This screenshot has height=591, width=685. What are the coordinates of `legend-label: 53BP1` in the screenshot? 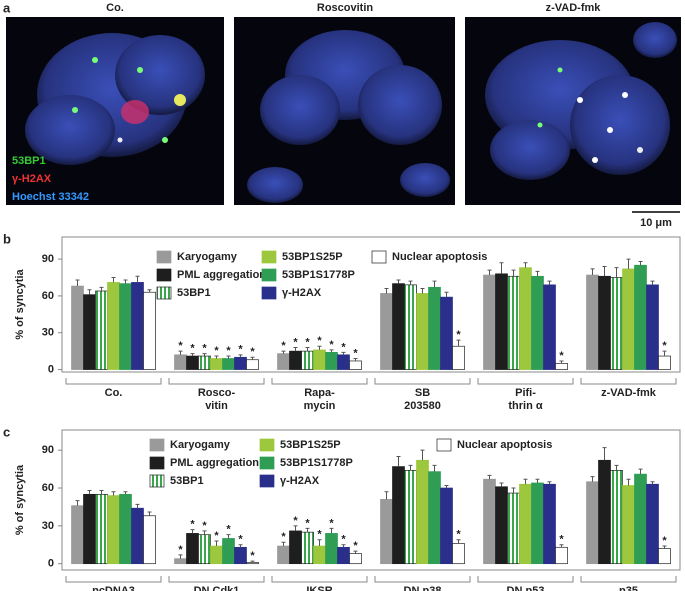 It's located at (194, 293).